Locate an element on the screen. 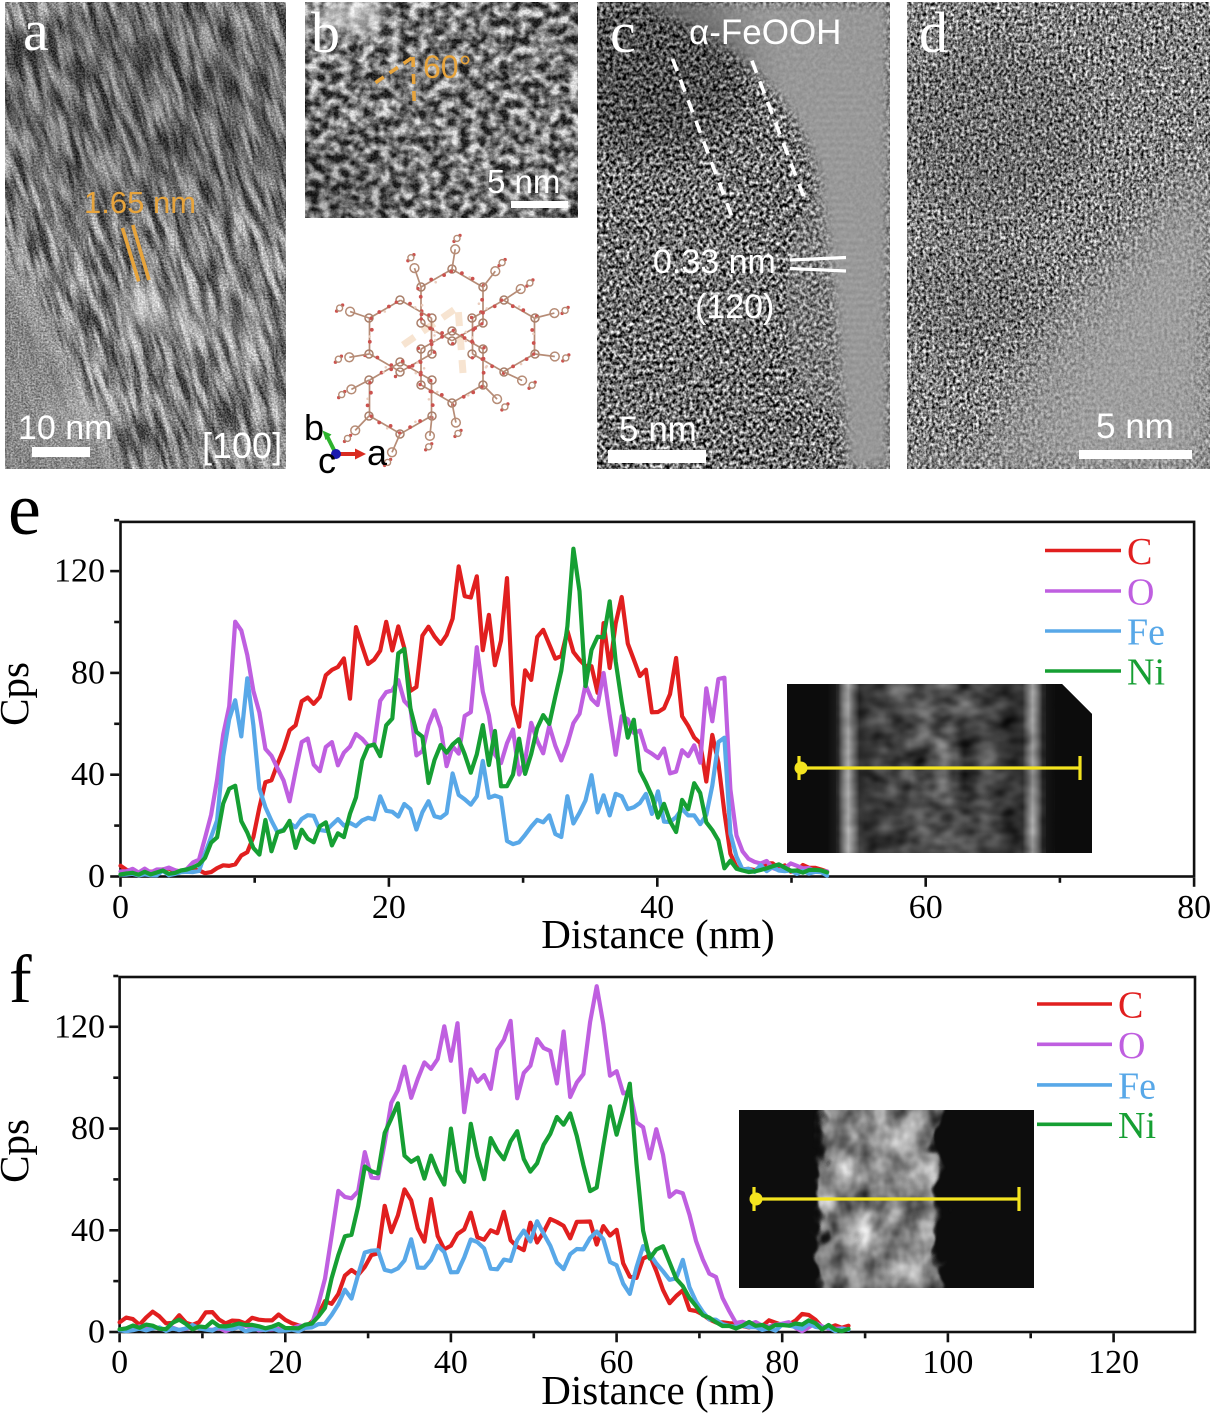  svg-text: 100 is located at coordinates (947, 1362).